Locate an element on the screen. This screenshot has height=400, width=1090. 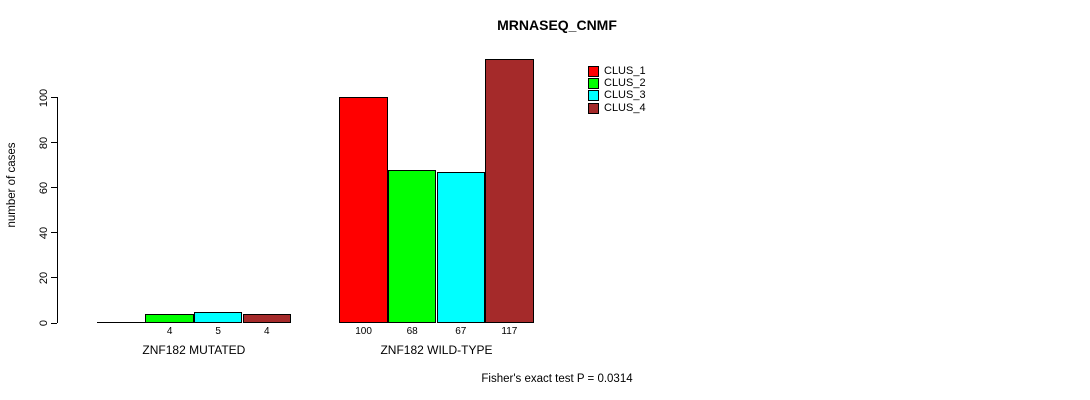
bar-clus_1-group1 is located at coordinates (121, 322).